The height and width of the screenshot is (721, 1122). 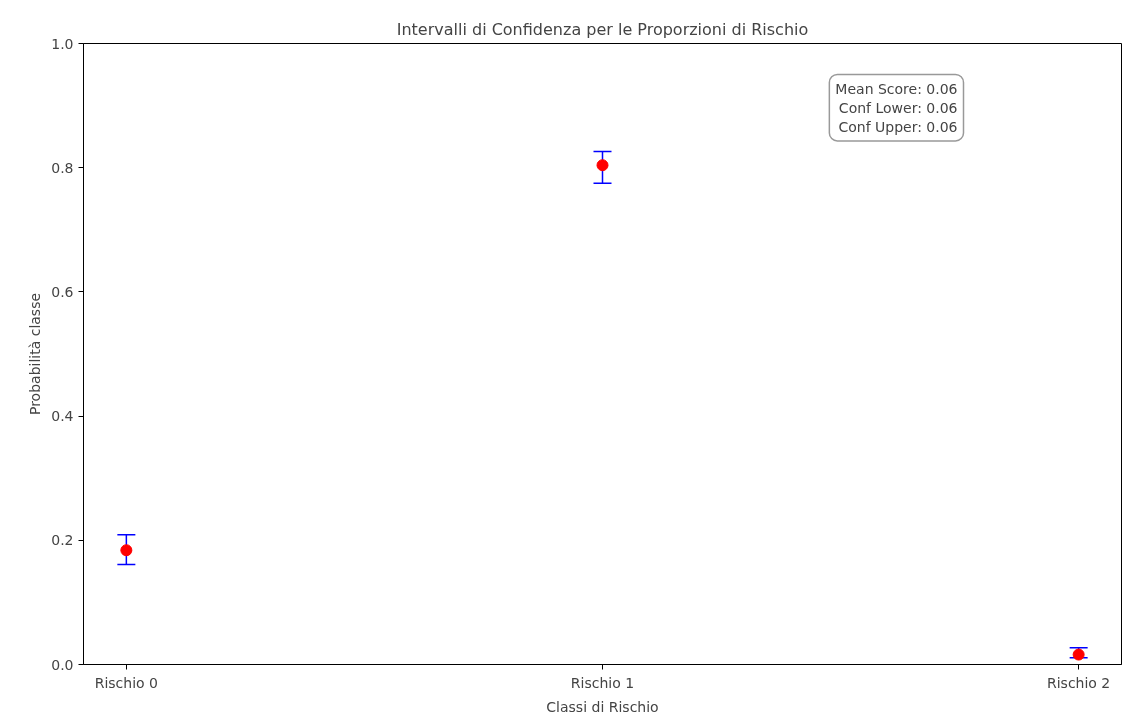 I want to click on x-tick-label: Rischio 1, so click(x=602, y=682).